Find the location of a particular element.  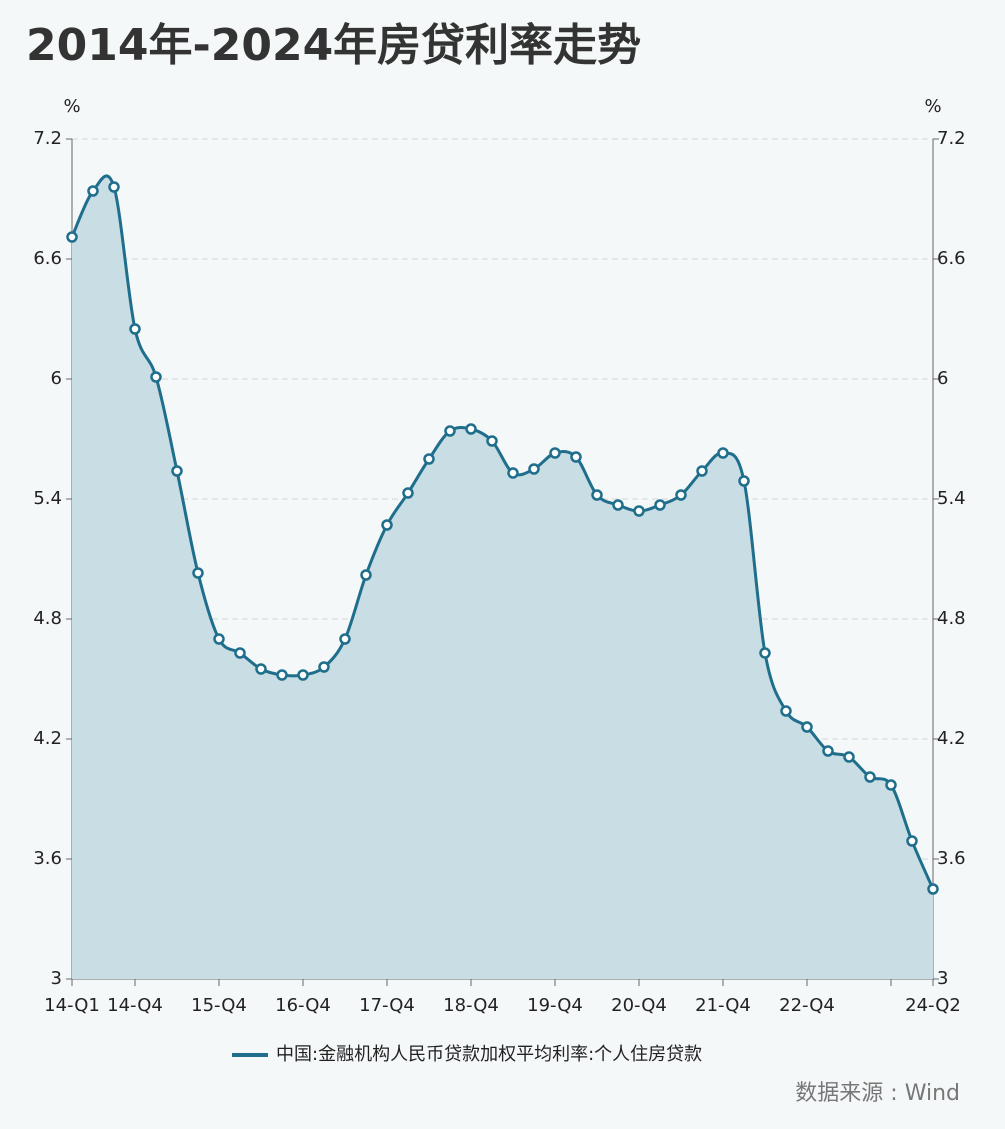

y-tick-label: 7.2 is located at coordinates (47, 138).